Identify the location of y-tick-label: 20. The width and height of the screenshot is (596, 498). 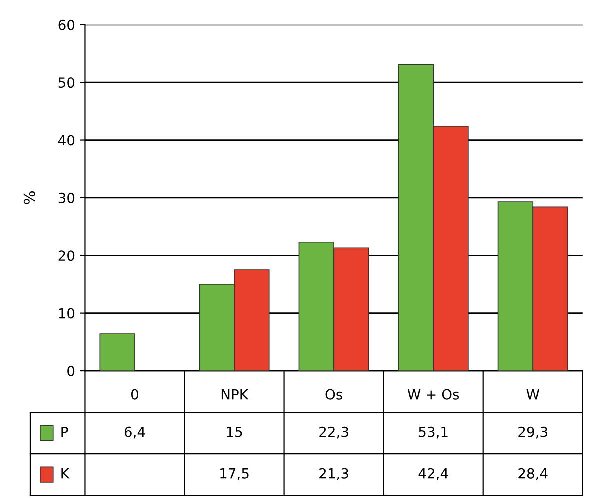
(66, 256).